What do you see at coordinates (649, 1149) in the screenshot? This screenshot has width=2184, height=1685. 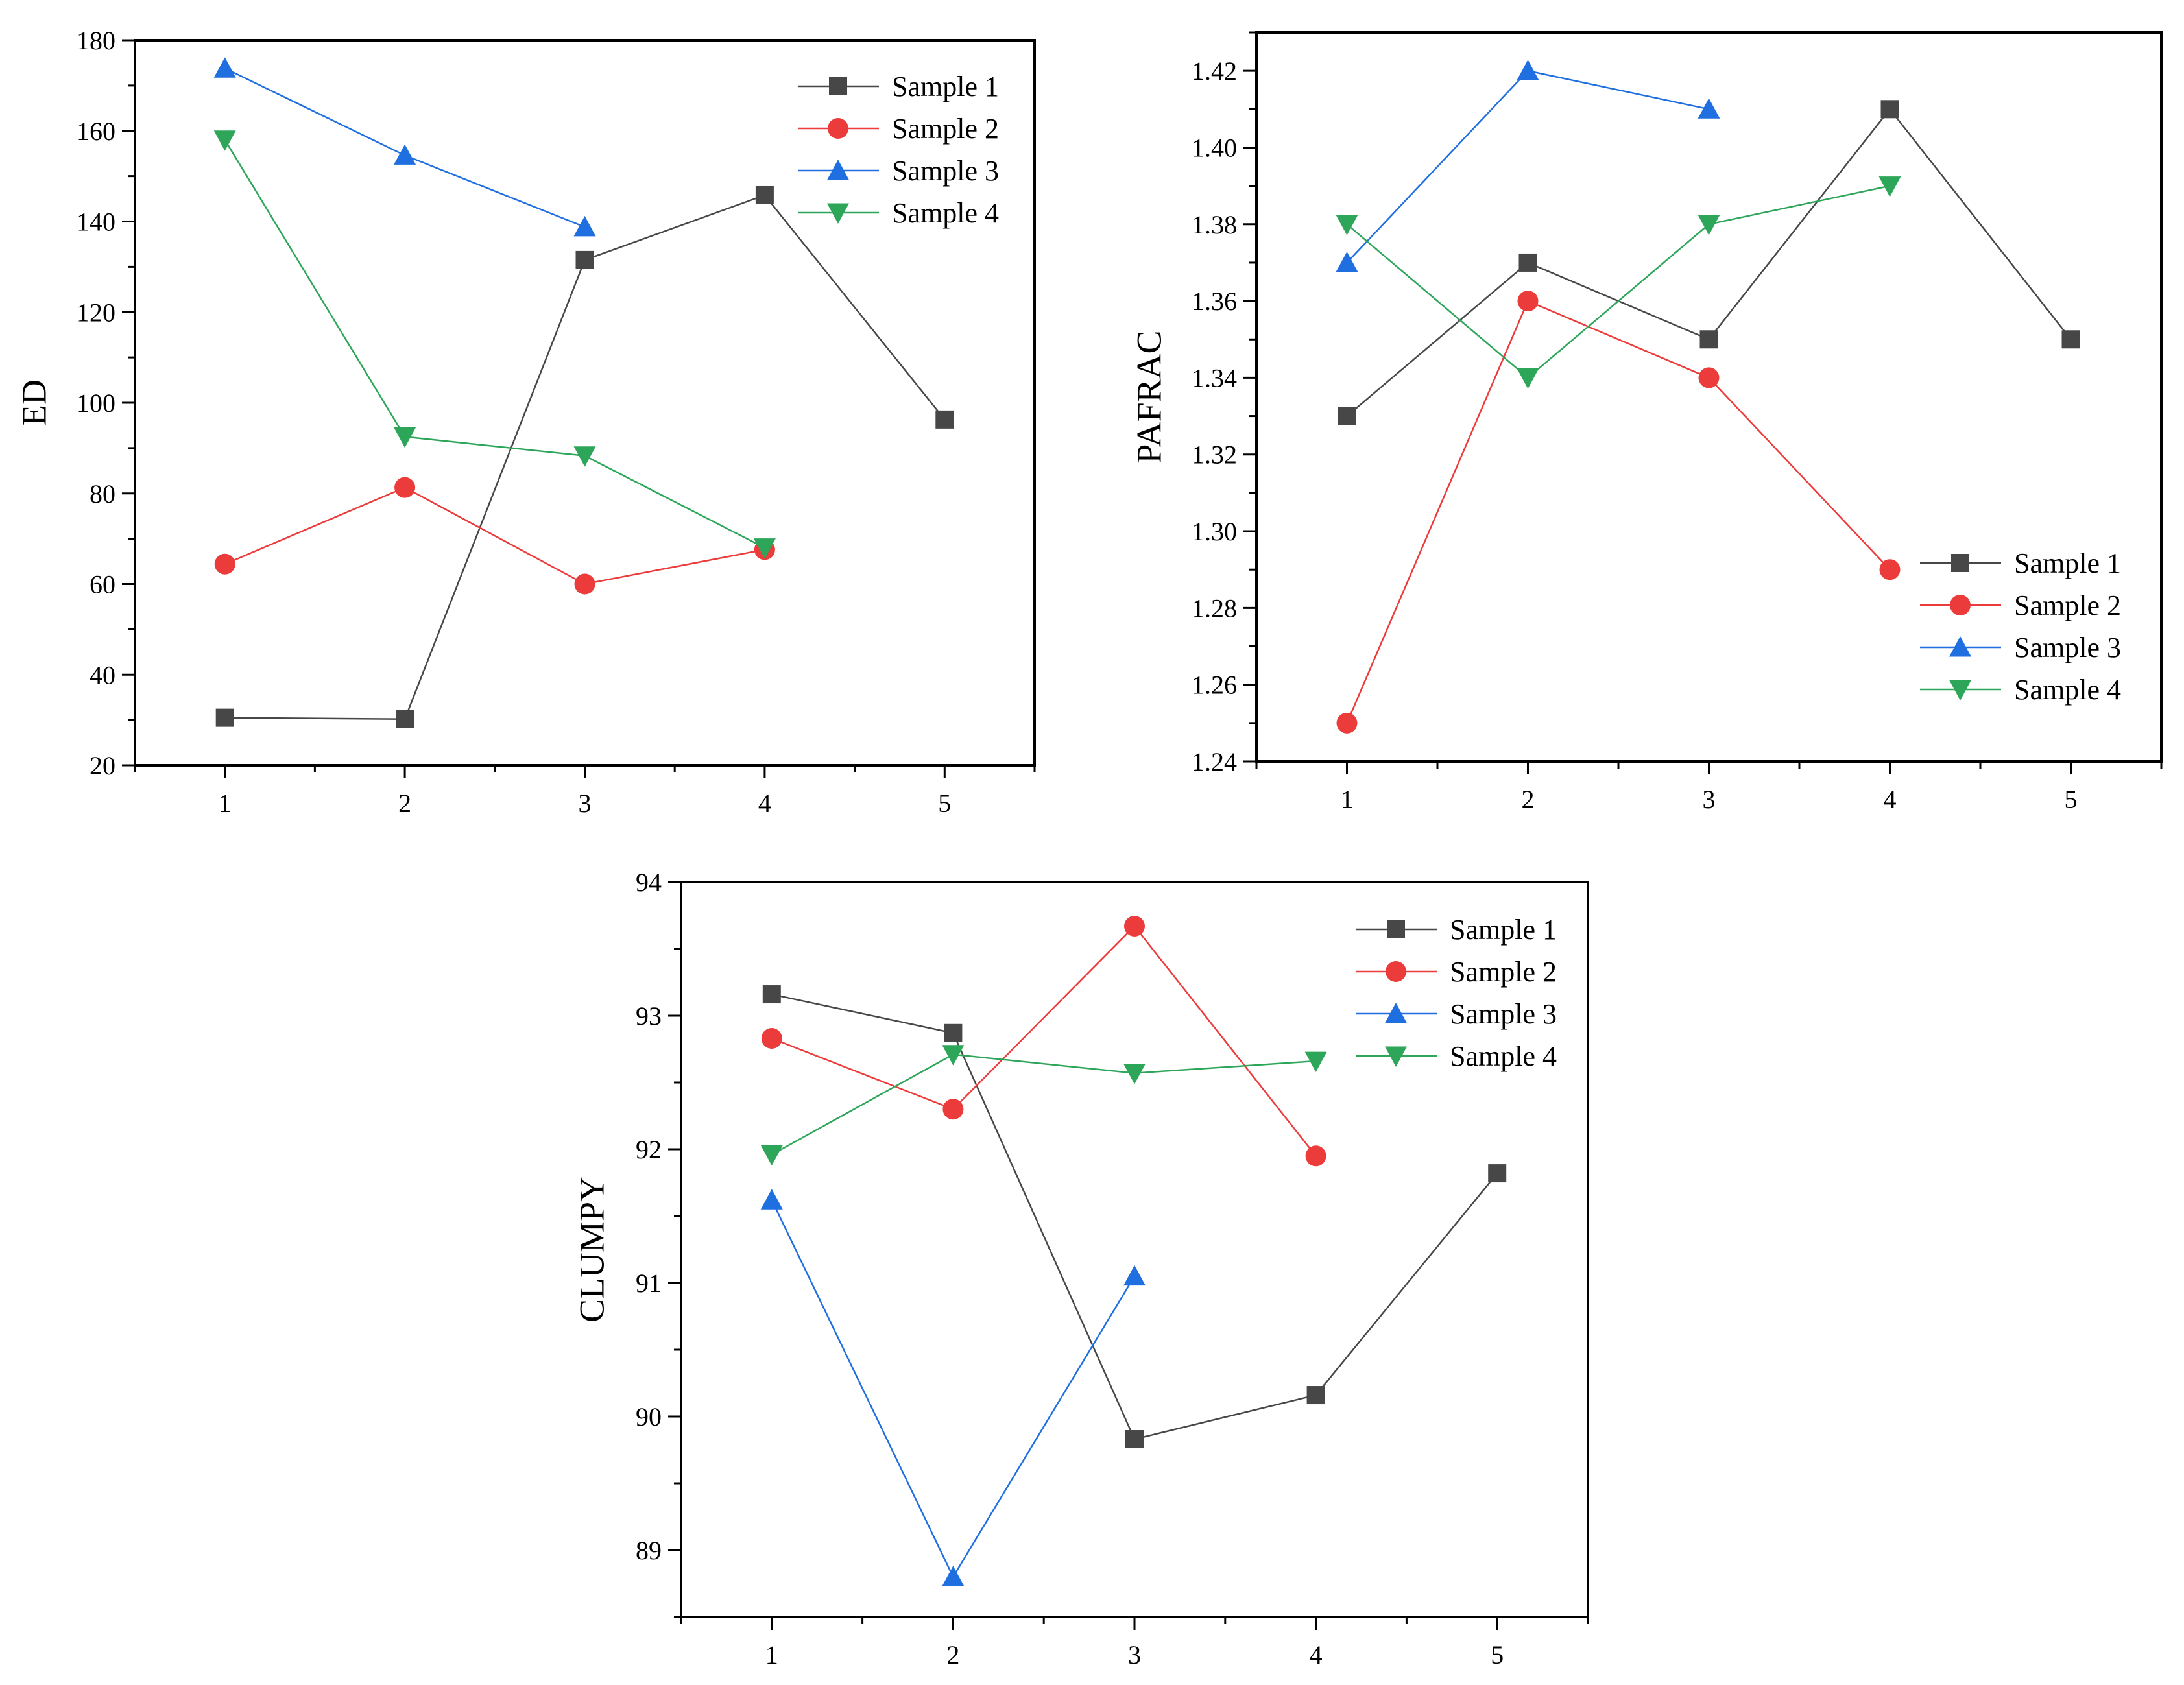 I see `y-tick-label: 92` at bounding box center [649, 1149].